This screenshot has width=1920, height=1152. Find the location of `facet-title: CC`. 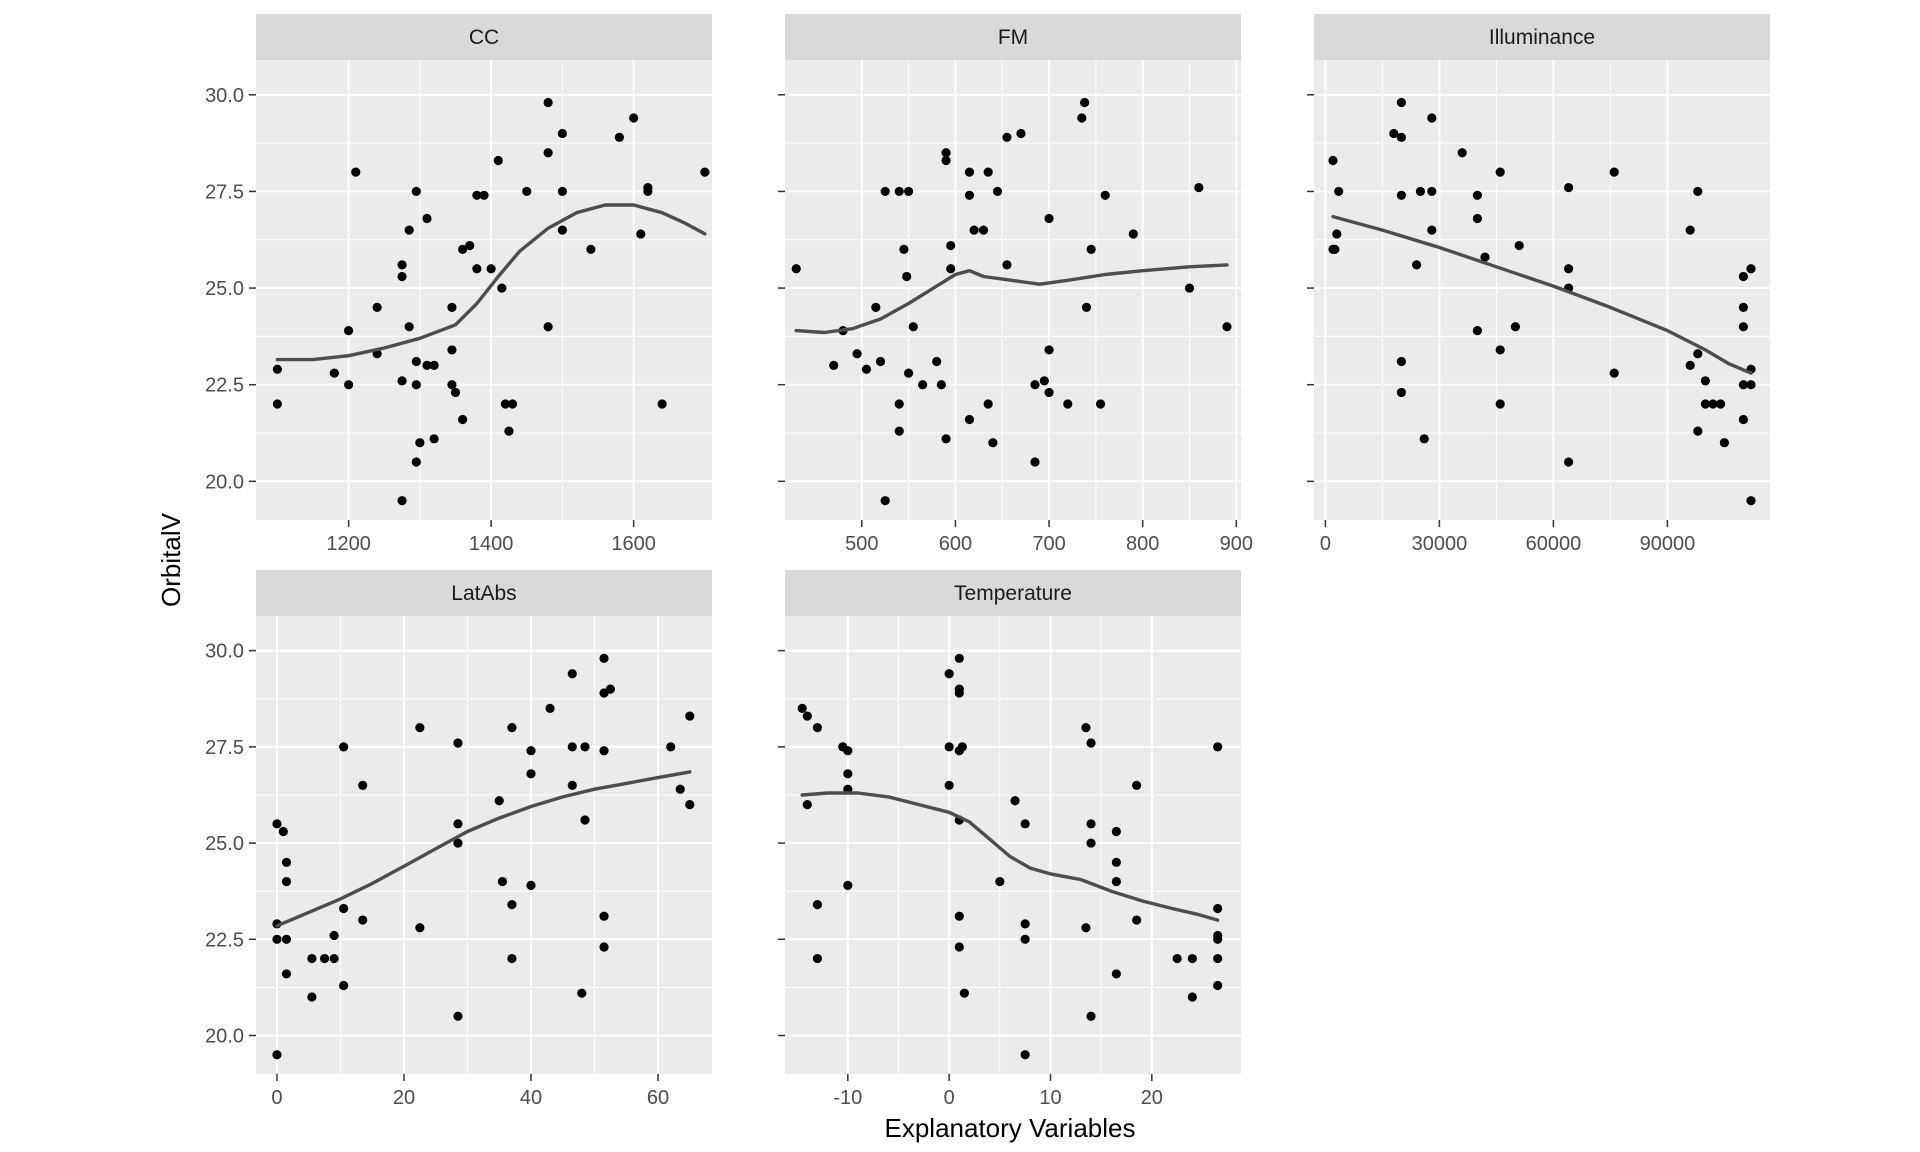

facet-title: CC is located at coordinates (484, 37).